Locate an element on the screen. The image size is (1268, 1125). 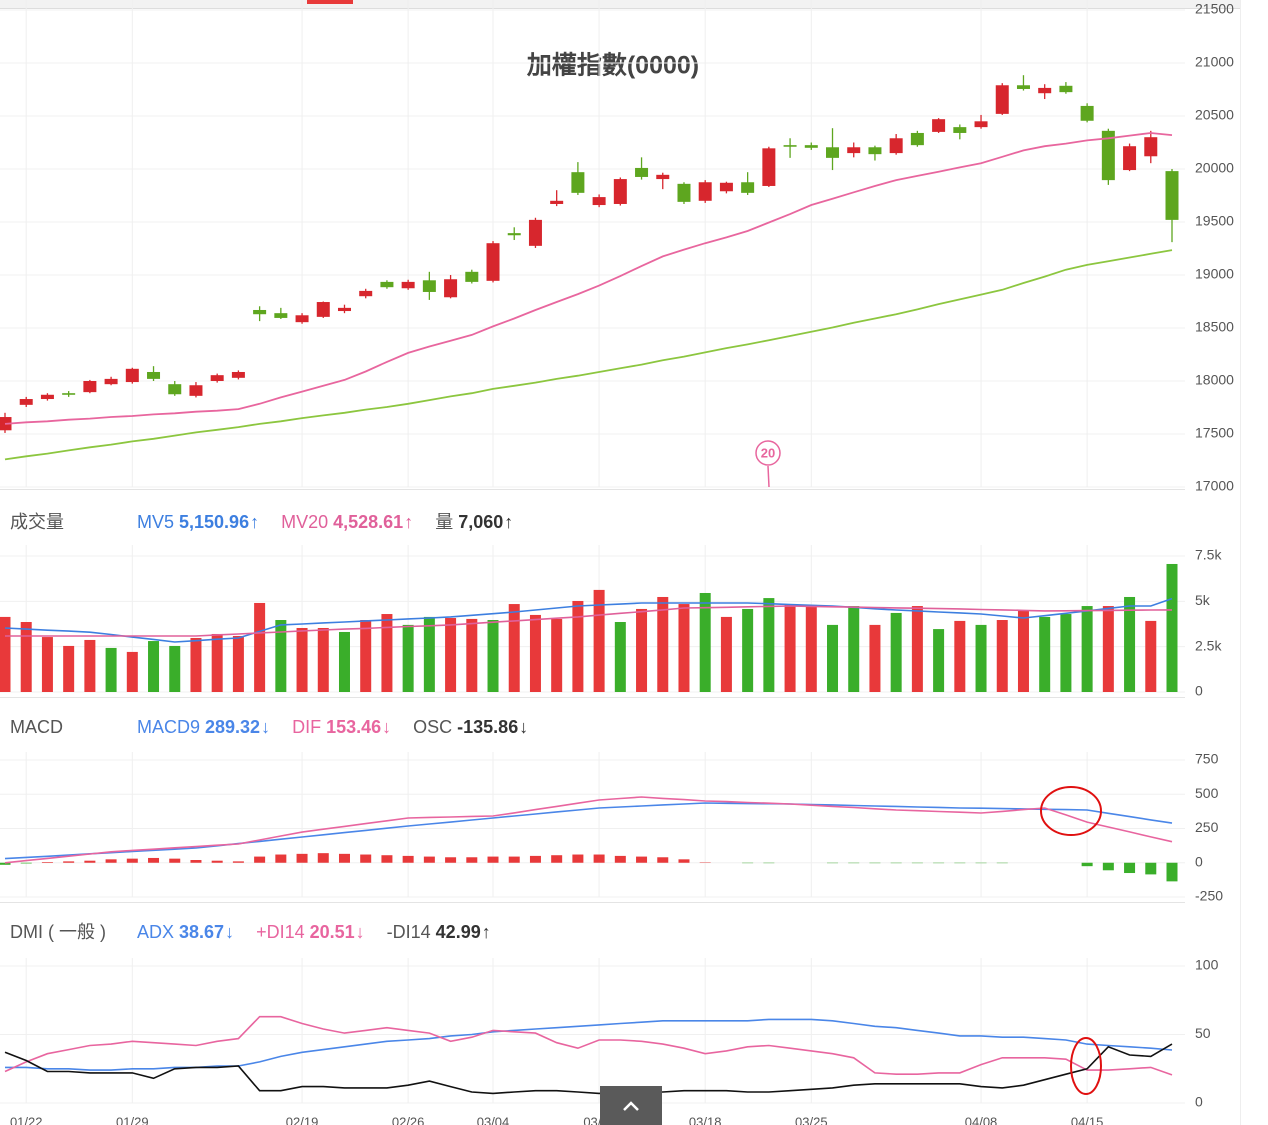
y-tick-label: 21000 is located at coordinates (1214, 62).